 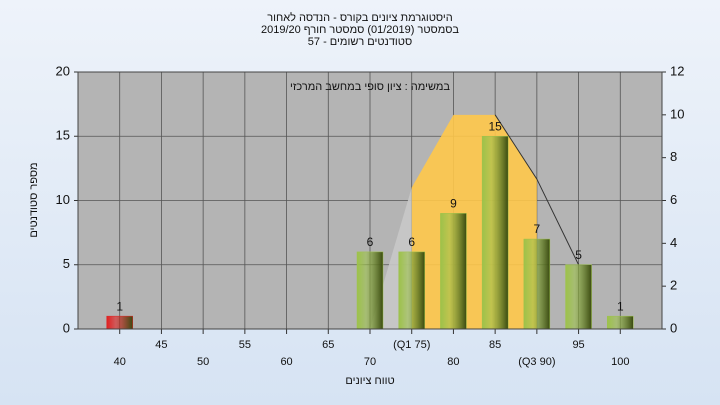 I want to click on x-axis-label: טווח ציונים, so click(x=369, y=381).